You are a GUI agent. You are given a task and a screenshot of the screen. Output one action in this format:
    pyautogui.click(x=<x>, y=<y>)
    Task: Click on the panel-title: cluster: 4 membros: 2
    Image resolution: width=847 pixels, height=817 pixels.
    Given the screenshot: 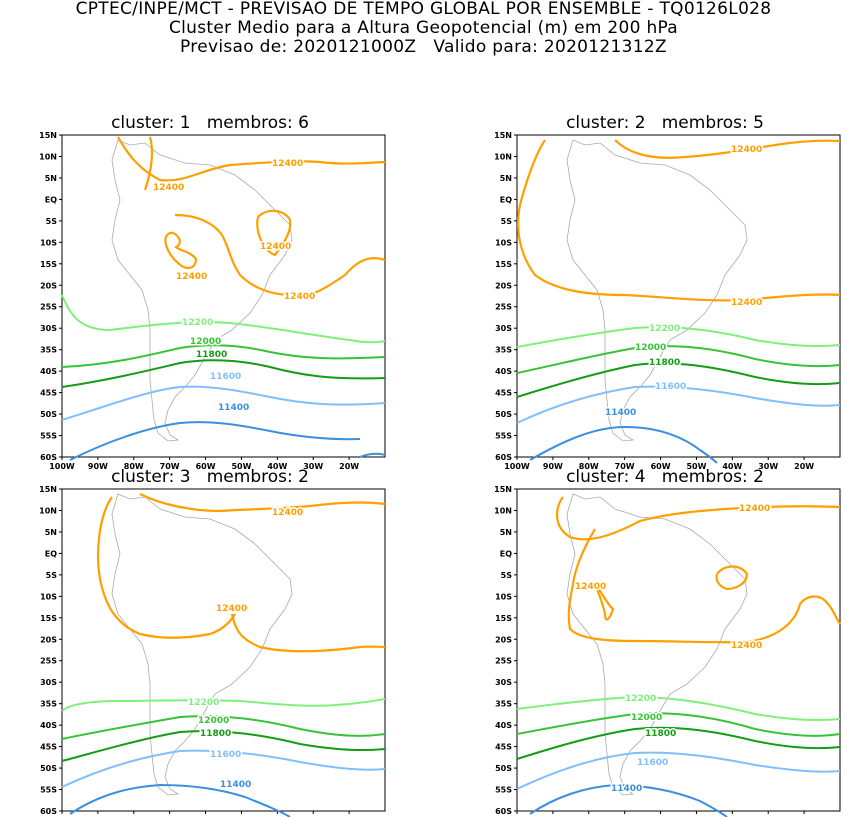 What is the action you would take?
    pyautogui.click(x=665, y=477)
    